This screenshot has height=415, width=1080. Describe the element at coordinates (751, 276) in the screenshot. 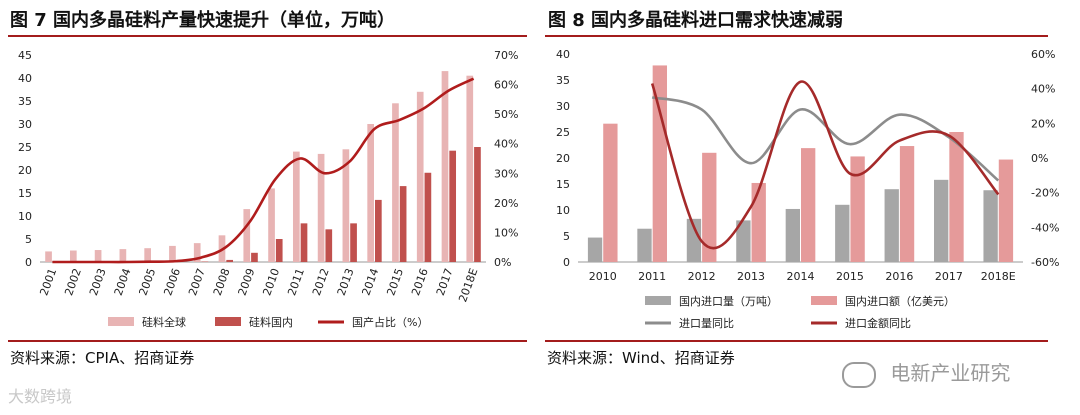

I see `right-x-tick: 2013` at that location.